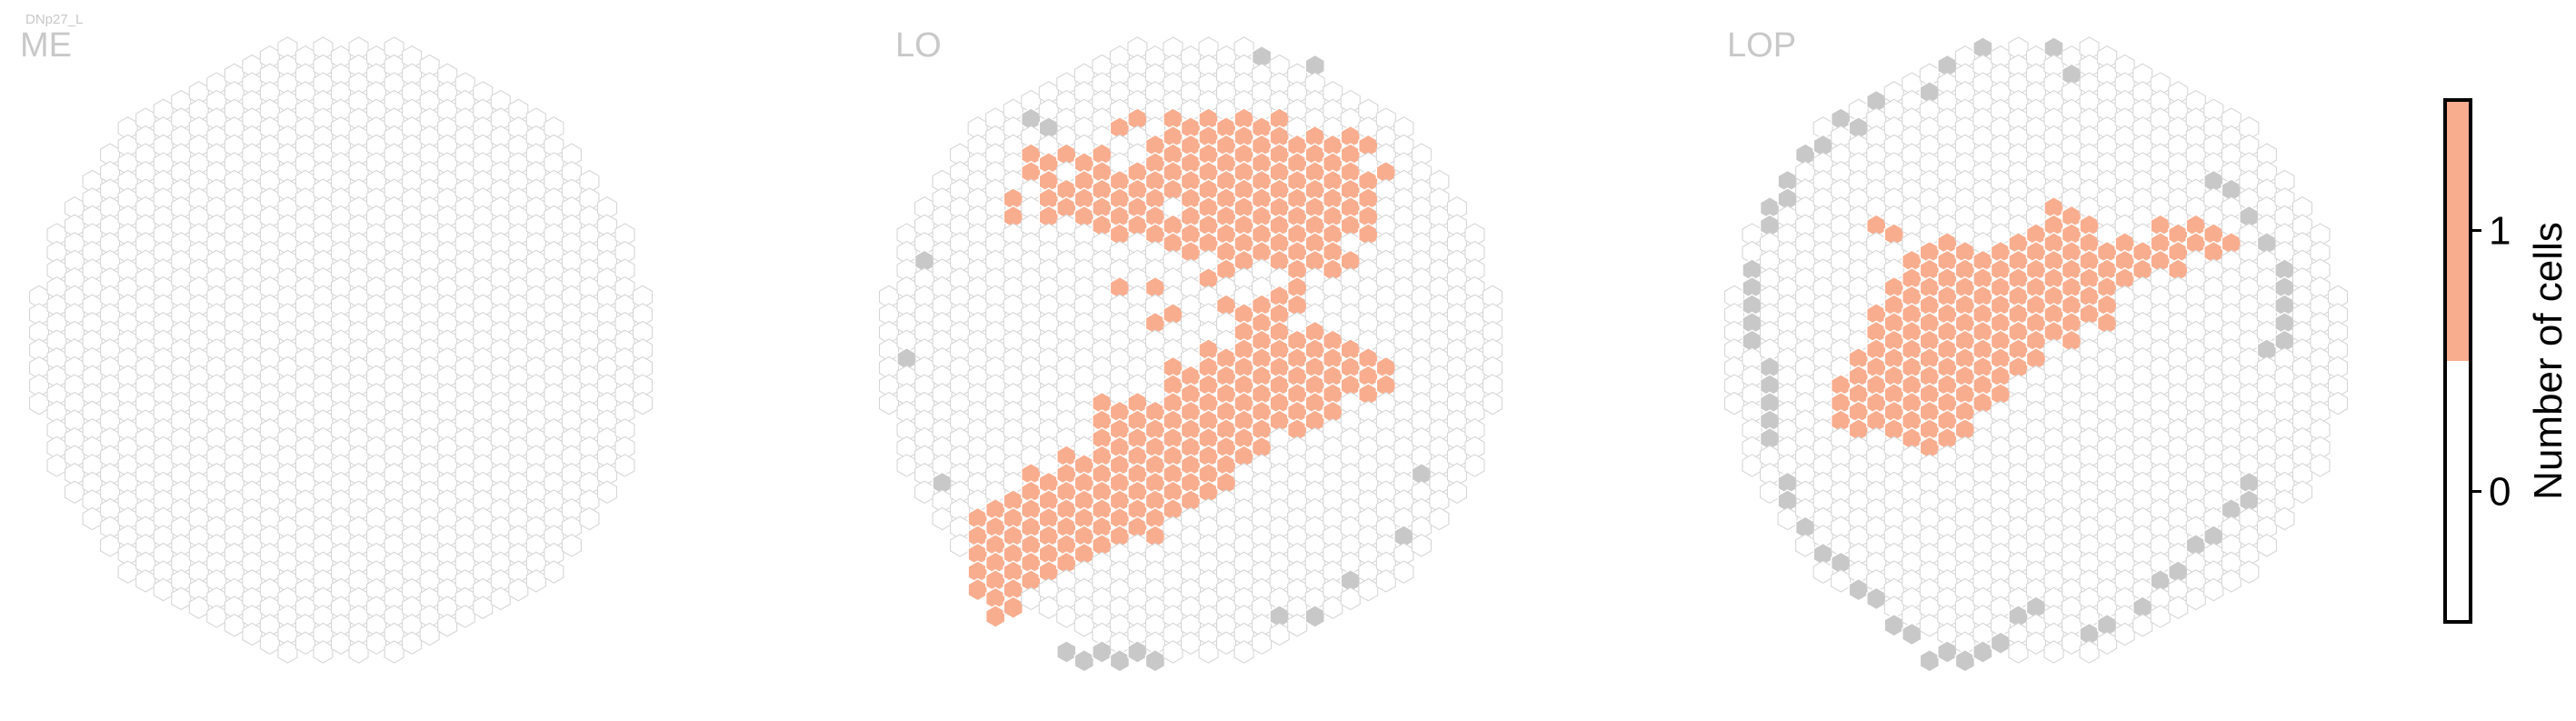  What do you see at coordinates (54, 19) in the screenshot?
I see `figure-label: DNp27_L` at bounding box center [54, 19].